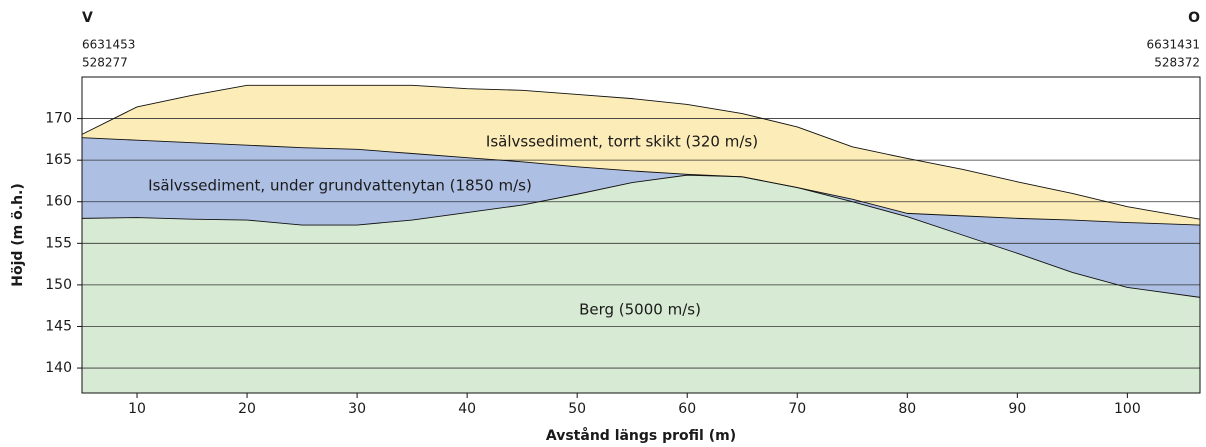 The width and height of the screenshot is (1206, 447). Describe the element at coordinates (58, 160) in the screenshot. I see `y-tick-label: 165` at that location.